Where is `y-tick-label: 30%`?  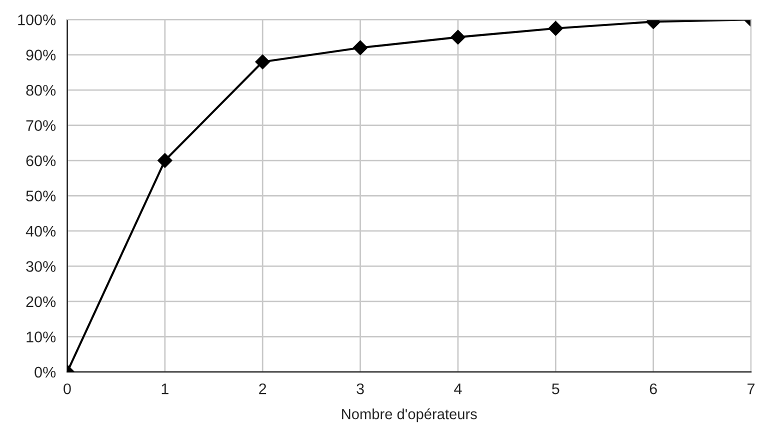
y-tick-label: 30% is located at coordinates (41, 266).